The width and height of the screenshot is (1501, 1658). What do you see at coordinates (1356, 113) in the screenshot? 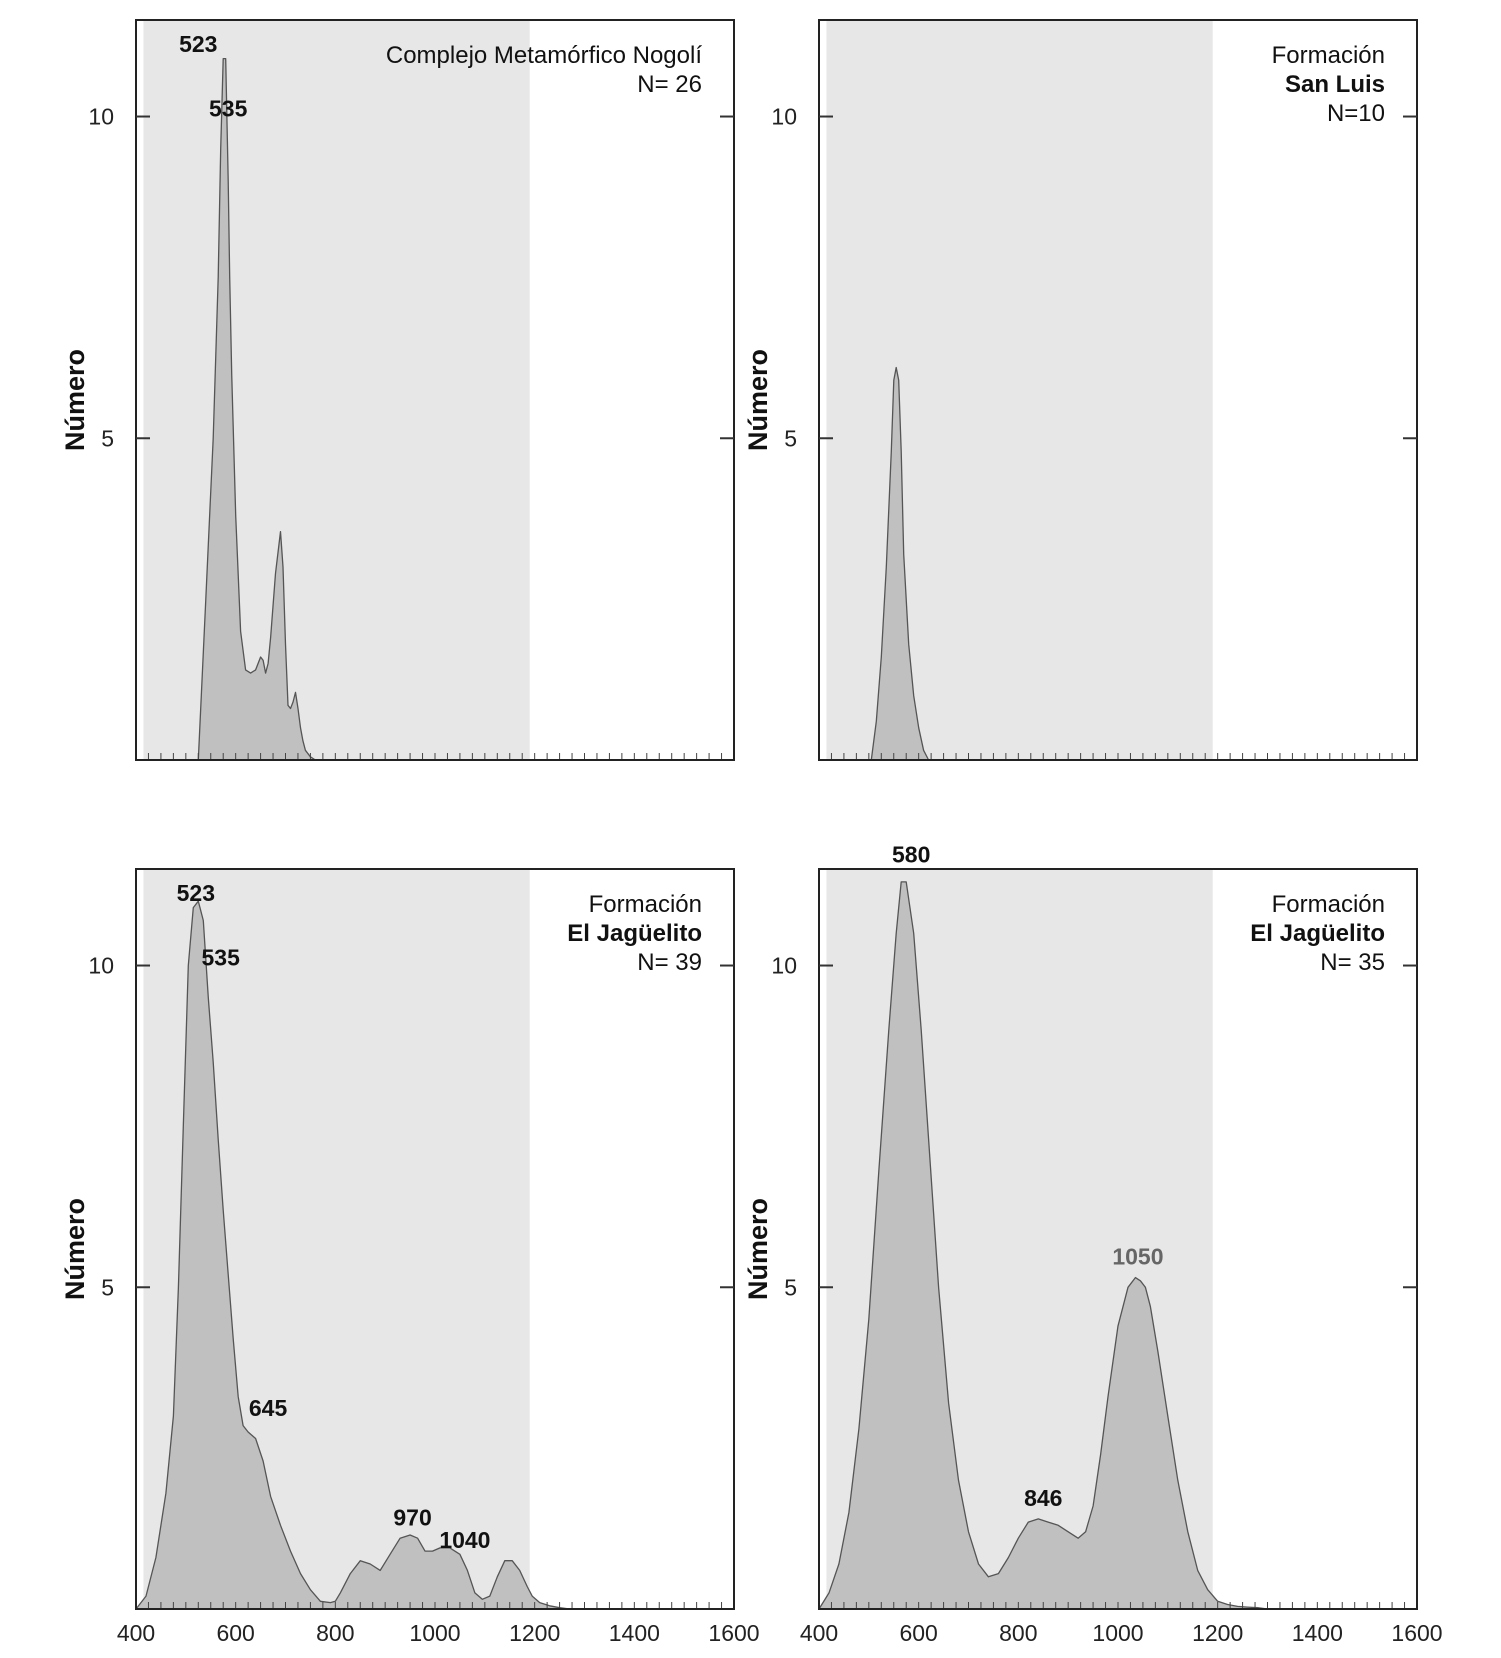
I see `legend-line: N=10` at bounding box center [1356, 113].